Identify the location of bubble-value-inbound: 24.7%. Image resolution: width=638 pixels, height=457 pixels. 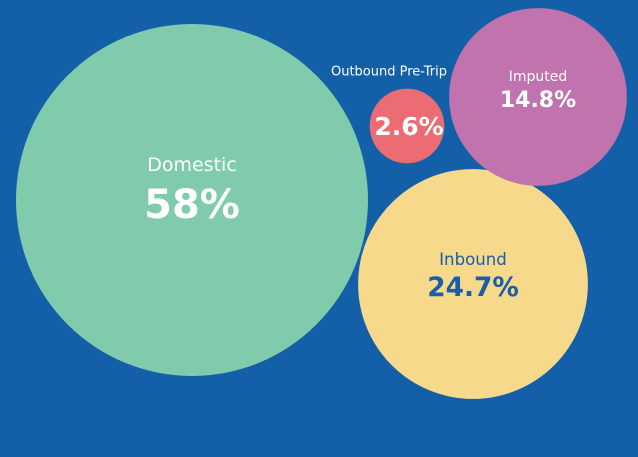
(473, 287).